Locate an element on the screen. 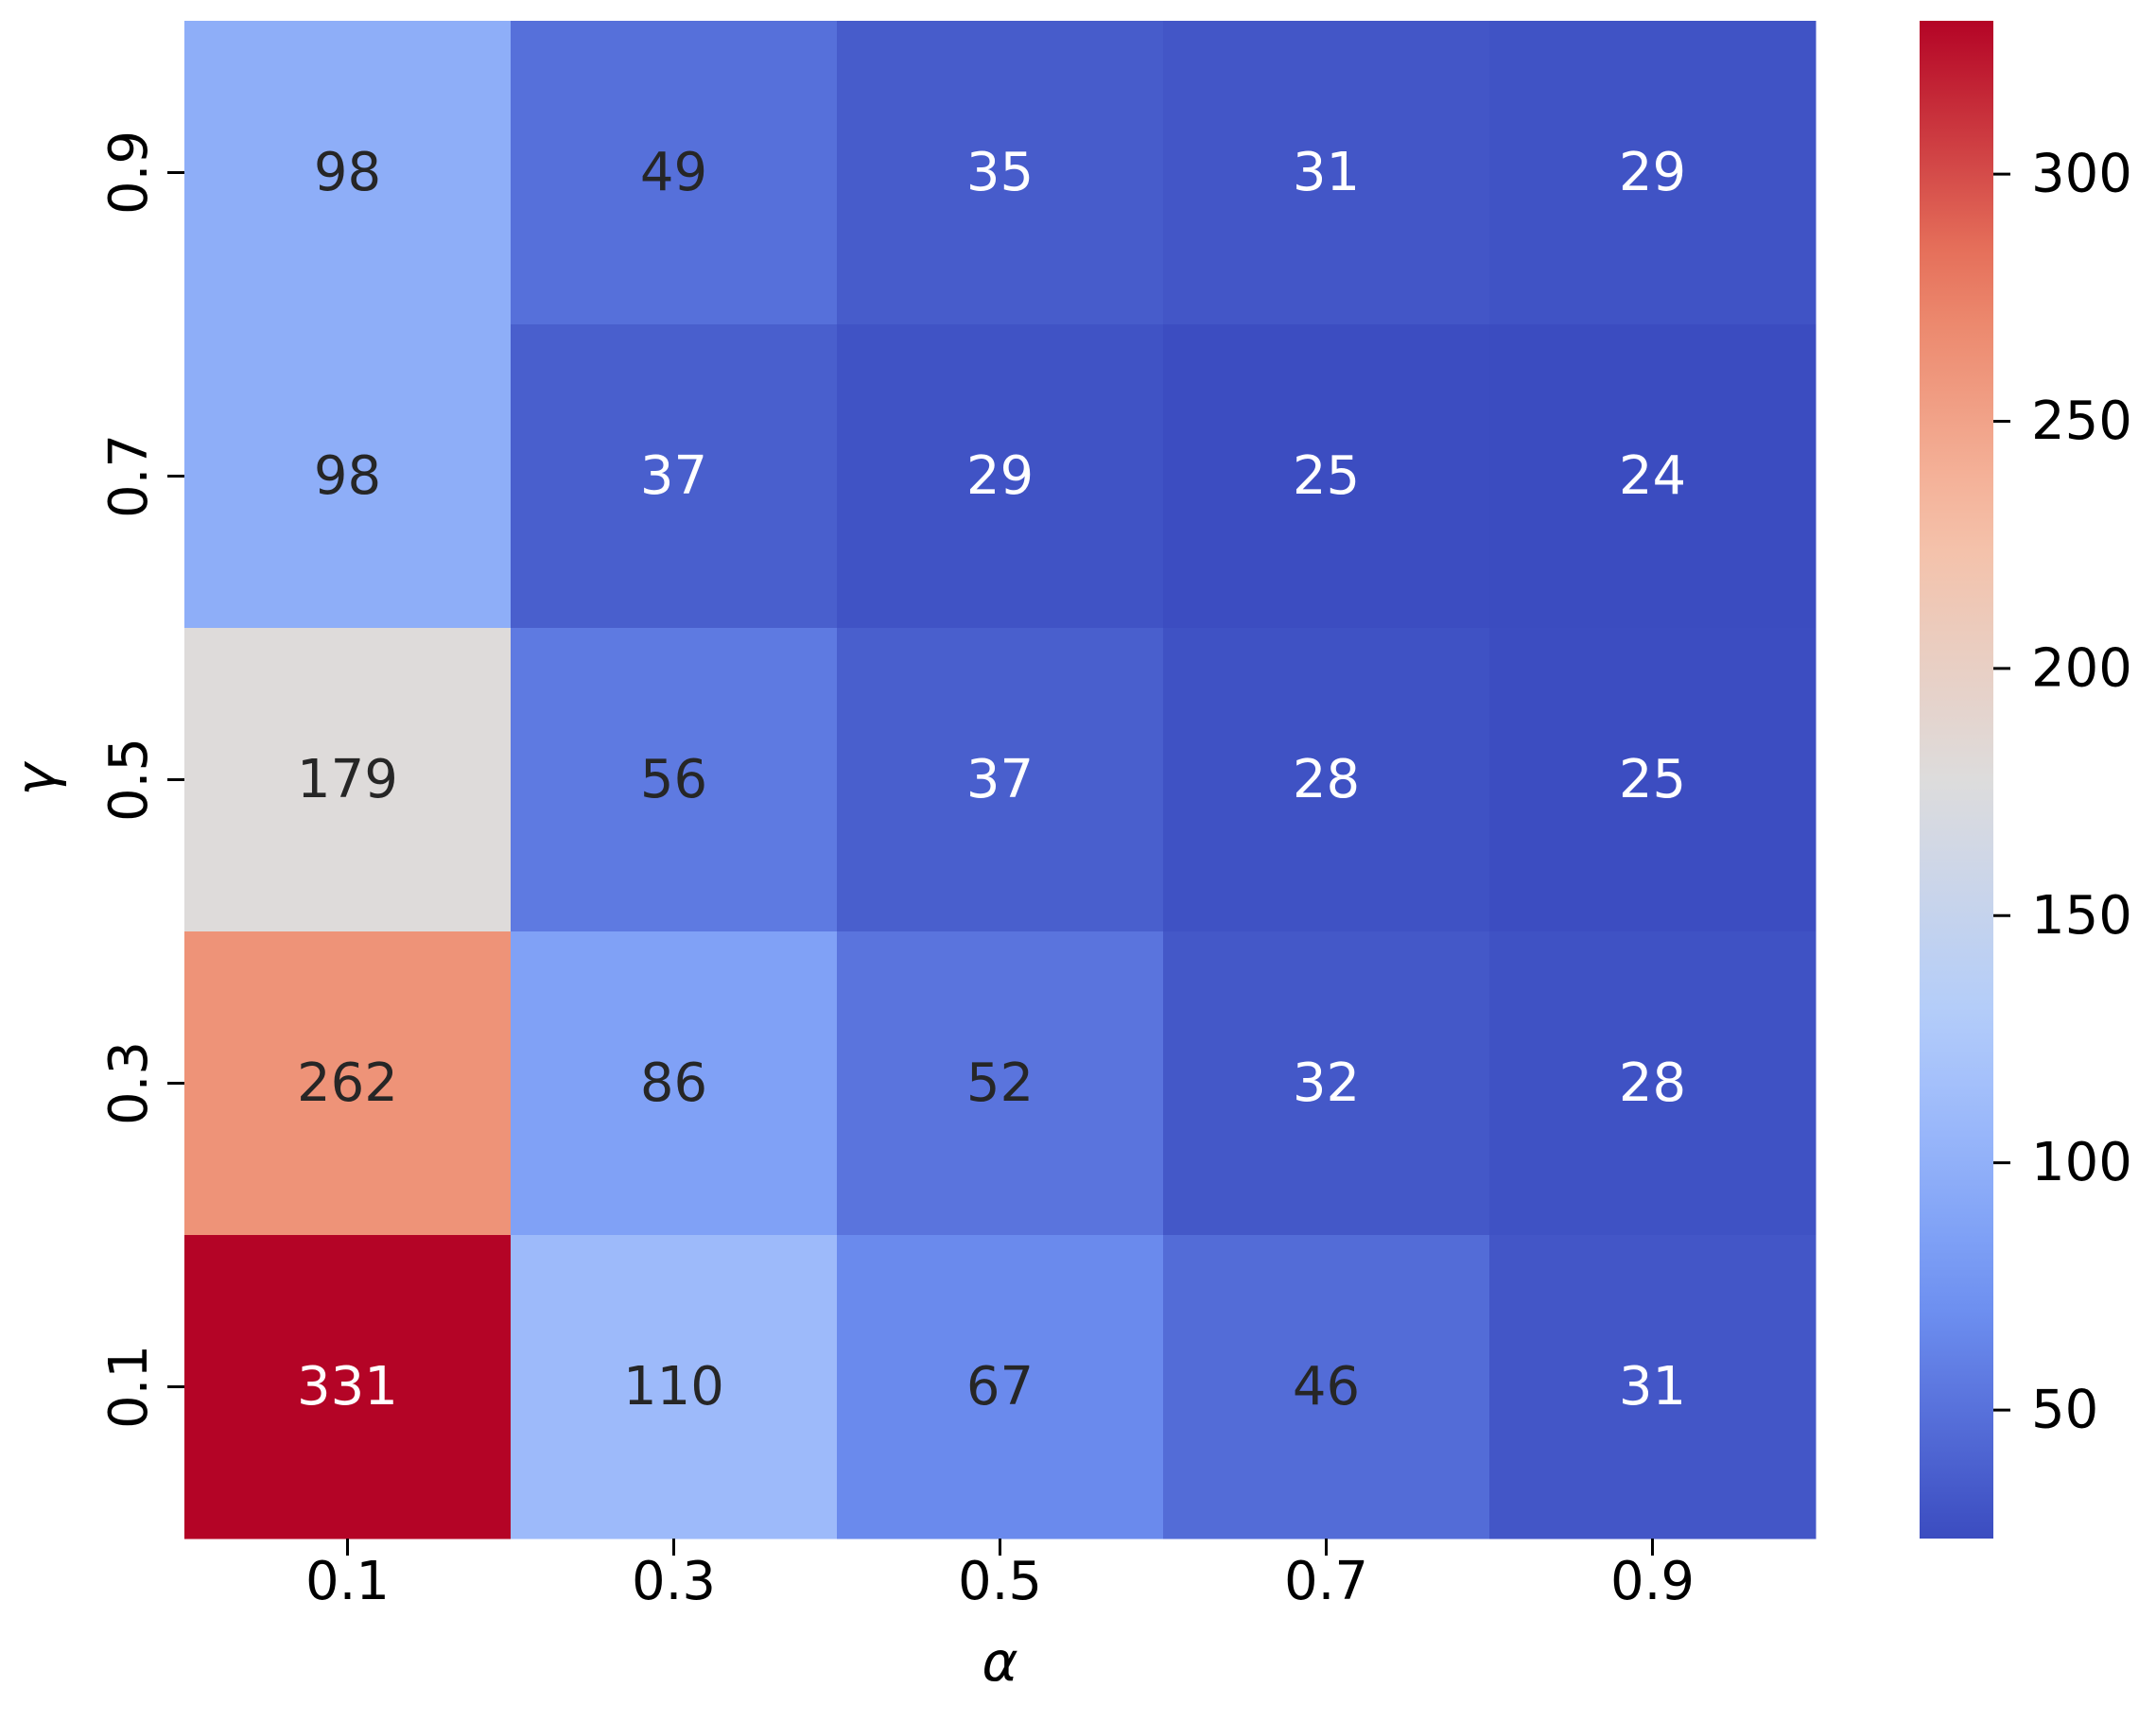 The width and height of the screenshot is (2156, 1722). cell-value-label: 331 is located at coordinates (347, 1387).